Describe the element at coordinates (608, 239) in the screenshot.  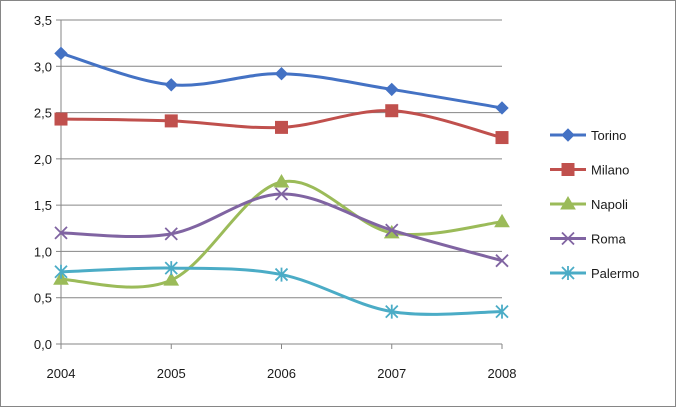
I see `legend-label: Roma` at that location.